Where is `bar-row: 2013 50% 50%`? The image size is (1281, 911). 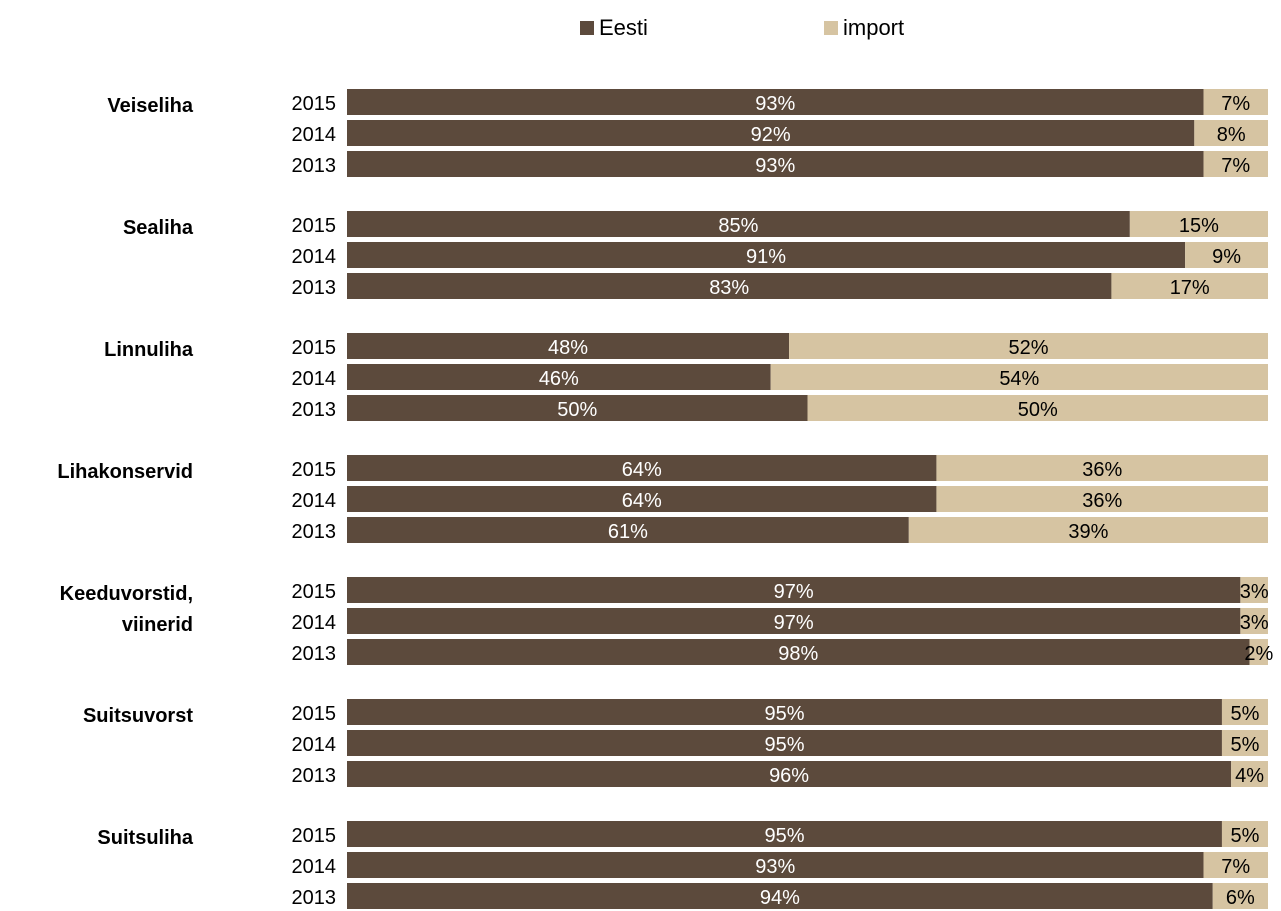 bar-row: 2013 50% 50% is located at coordinates (780, 408).